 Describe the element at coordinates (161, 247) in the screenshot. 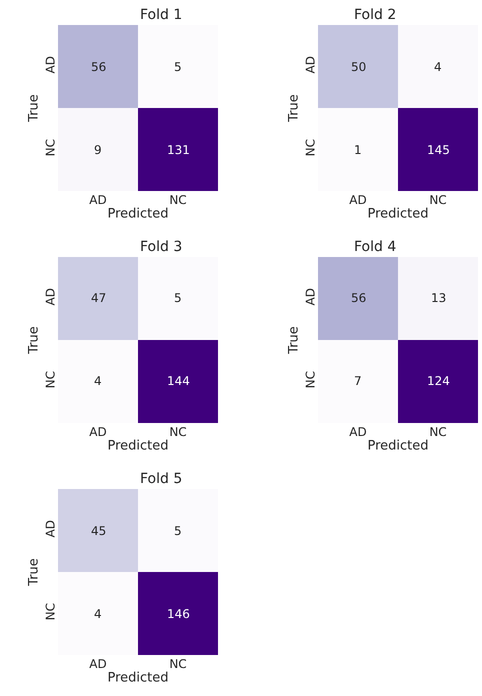

I see `chart-title: Fold 3` at that location.